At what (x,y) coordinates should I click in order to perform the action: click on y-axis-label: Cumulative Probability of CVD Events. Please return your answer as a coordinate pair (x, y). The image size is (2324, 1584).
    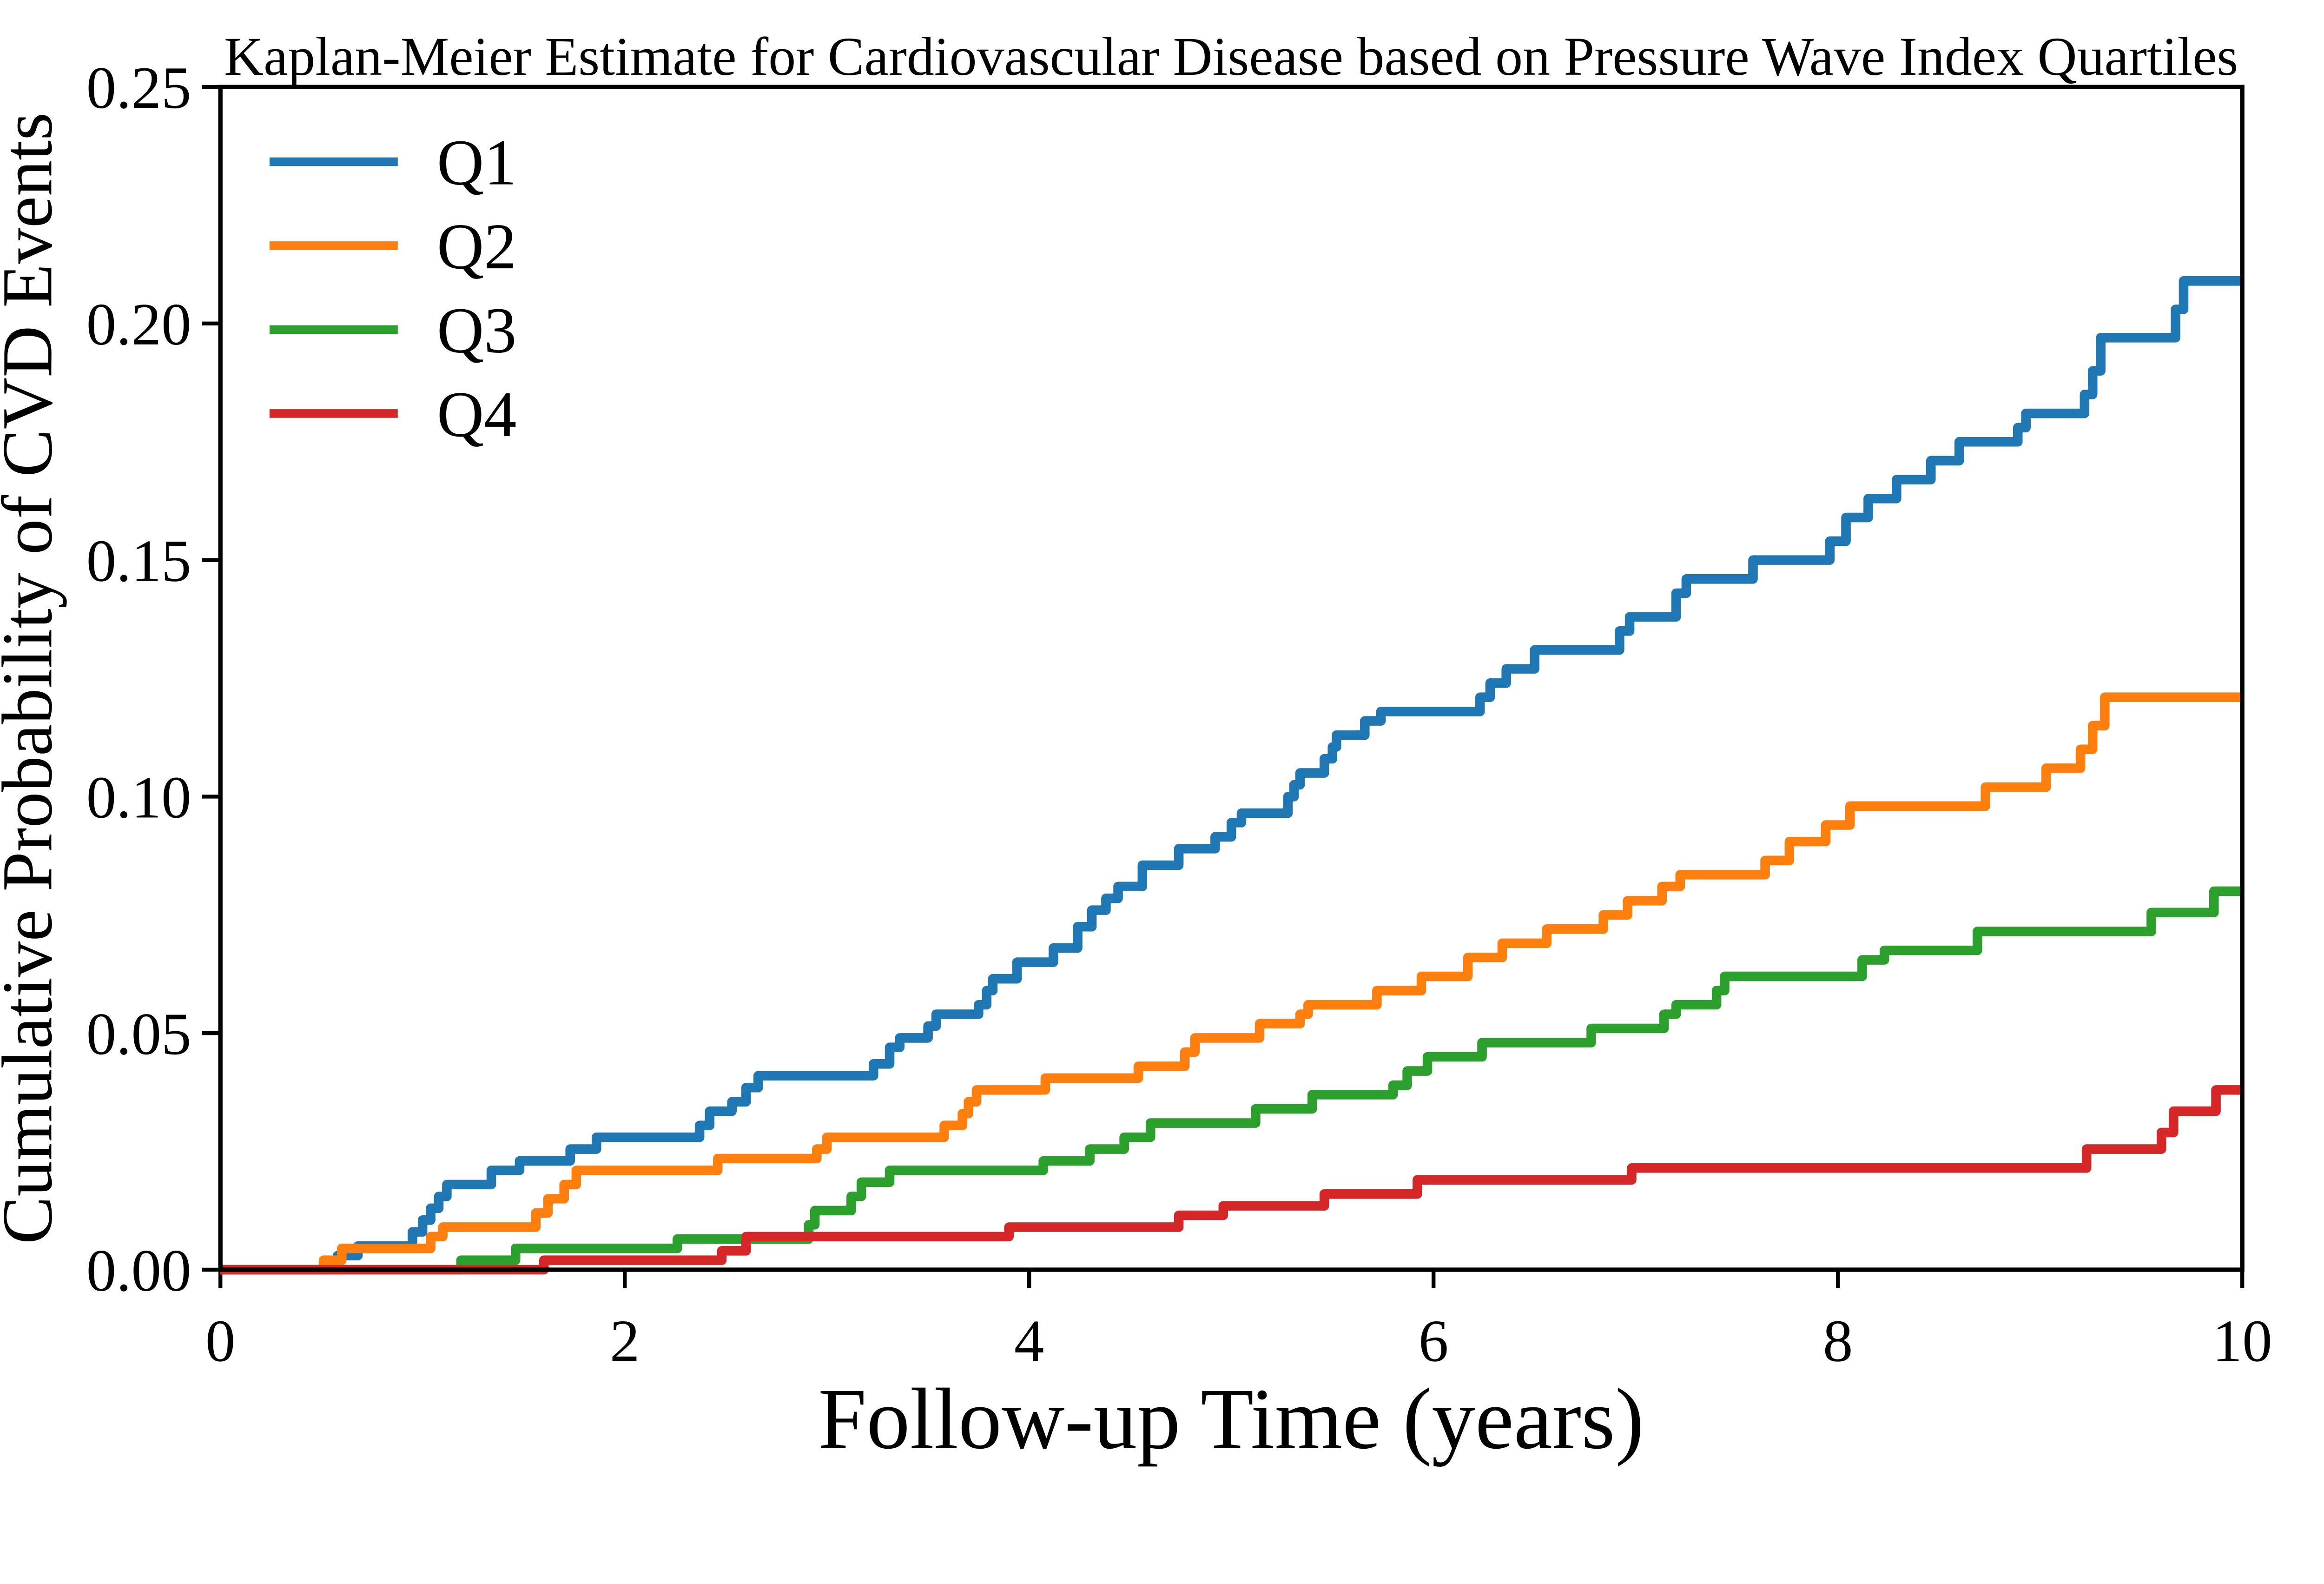
    Looking at the image, I should click on (33, 678).